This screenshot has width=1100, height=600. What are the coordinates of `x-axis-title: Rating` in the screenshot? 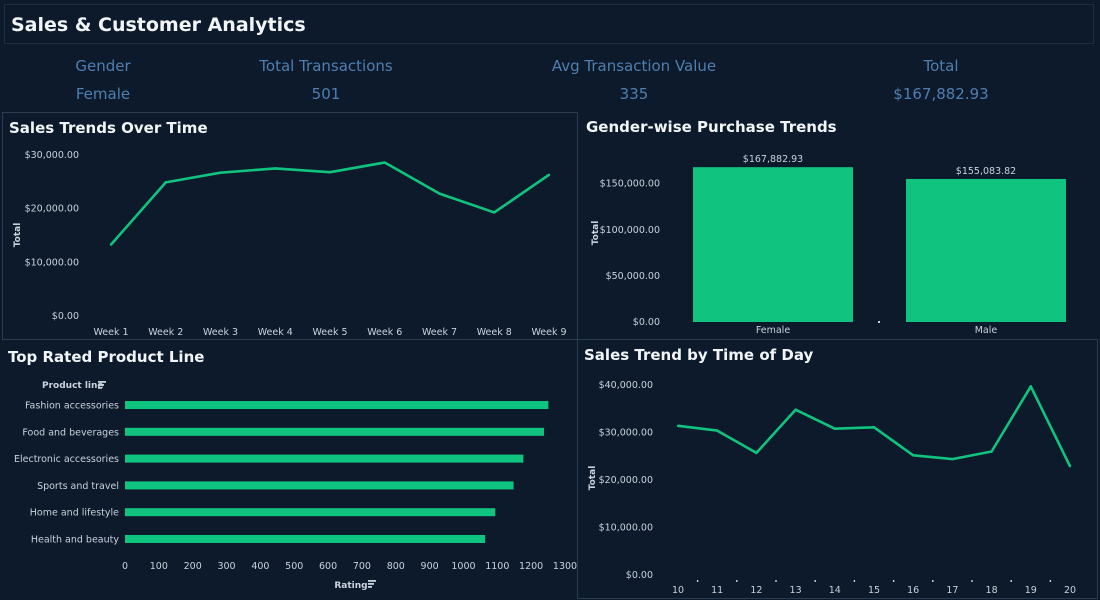 It's located at (350, 586).